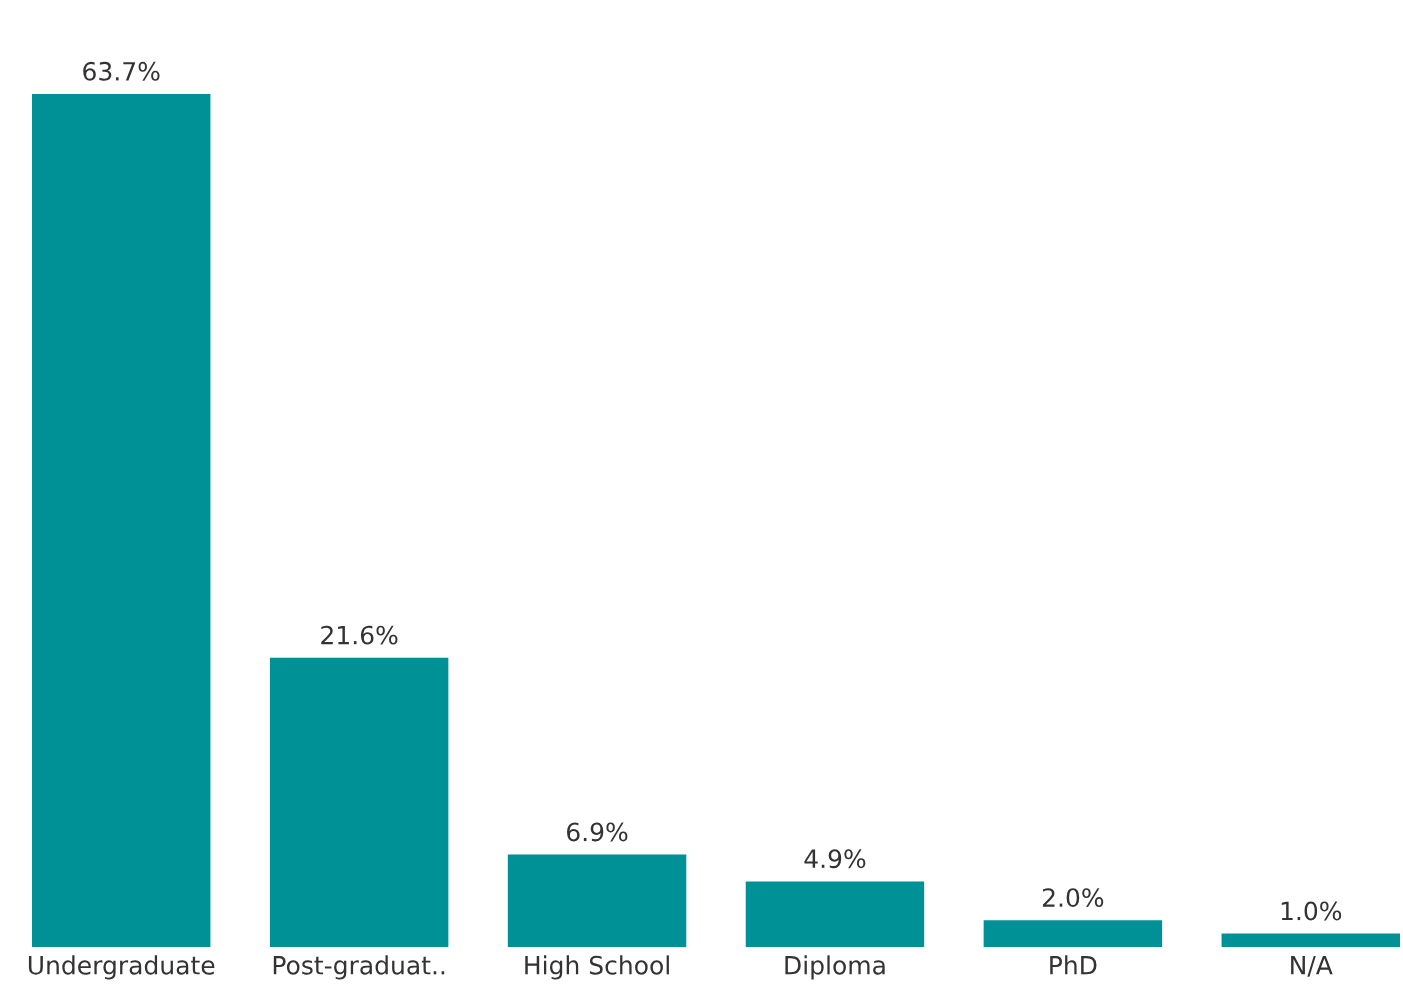 The width and height of the screenshot is (1403, 994). Describe the element at coordinates (121, 967) in the screenshot. I see `x-tick-label: Undergraduate` at that location.